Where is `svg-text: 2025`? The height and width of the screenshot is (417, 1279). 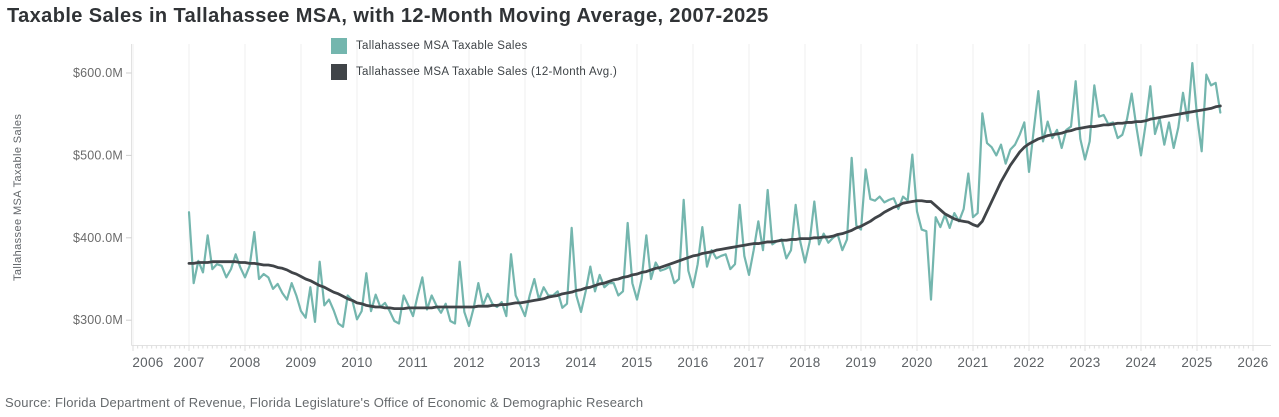 svg-text: 2025 is located at coordinates (1196, 362).